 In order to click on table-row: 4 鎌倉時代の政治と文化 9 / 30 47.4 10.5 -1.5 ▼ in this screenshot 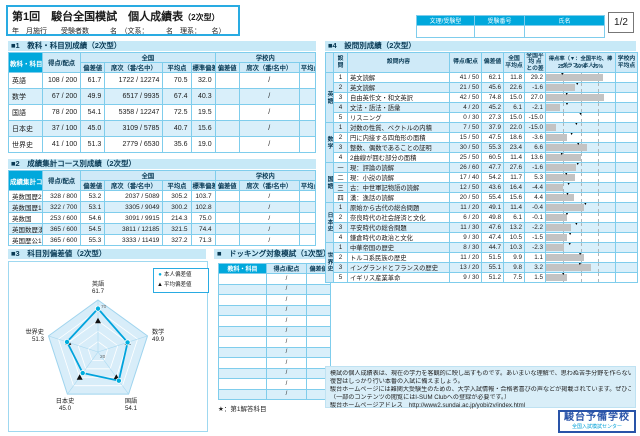, I will do `click(482, 238)`.